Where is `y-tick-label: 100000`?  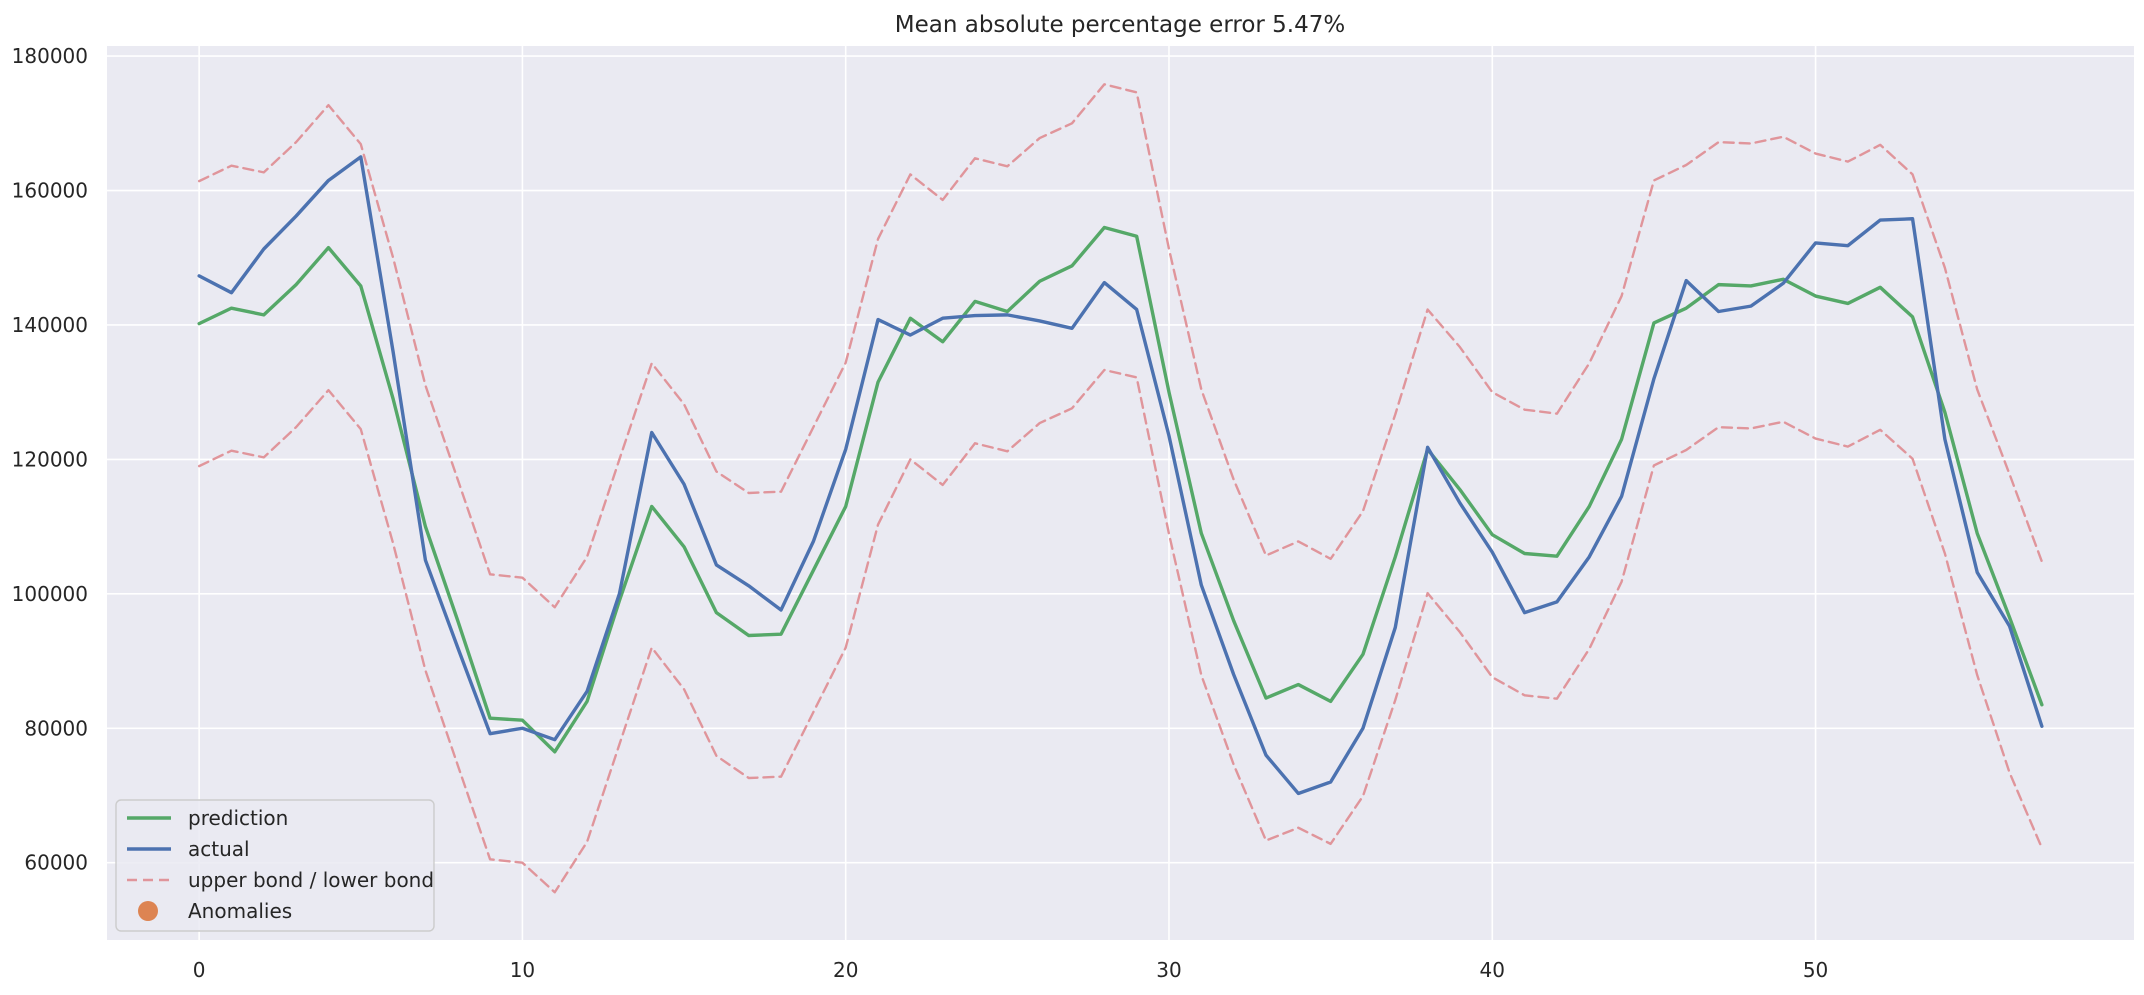 y-tick-label: 100000 is located at coordinates (50, 594).